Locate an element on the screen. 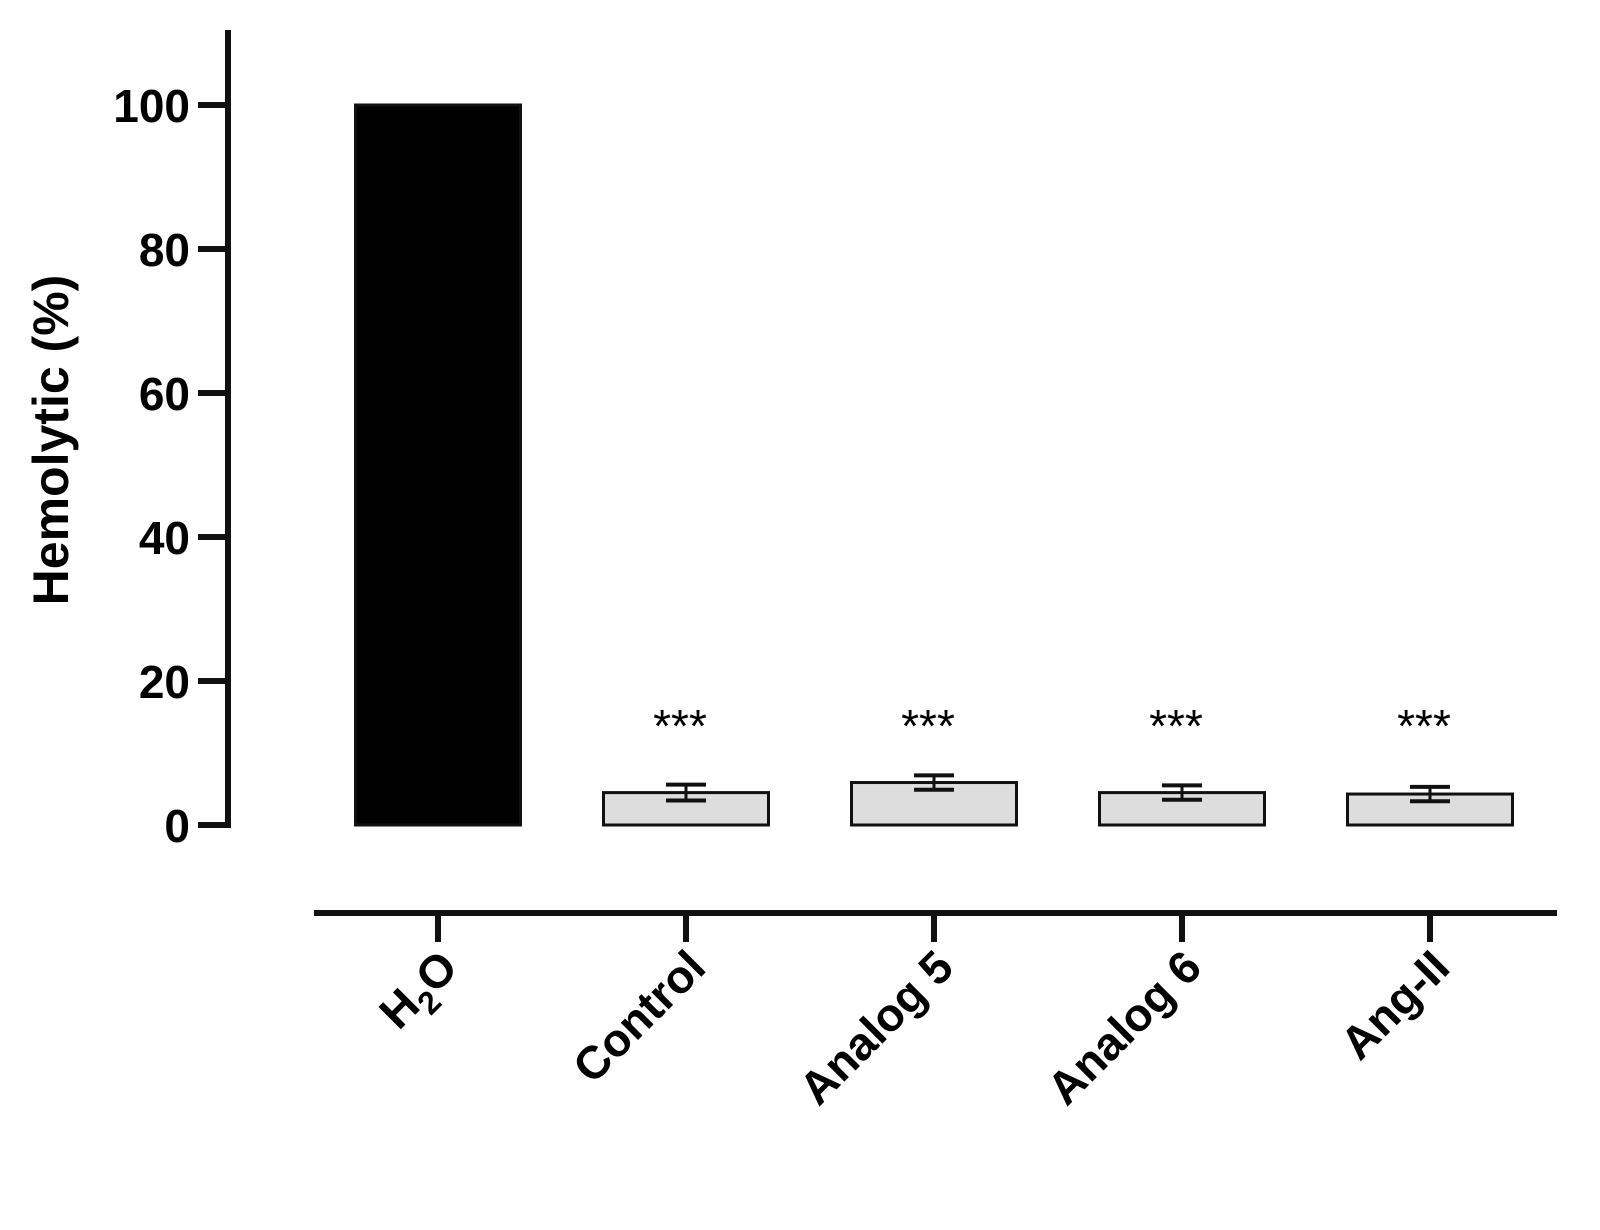 This screenshot has height=1230, width=1600. x-tick-label: H2O is located at coordinates (421, 992).